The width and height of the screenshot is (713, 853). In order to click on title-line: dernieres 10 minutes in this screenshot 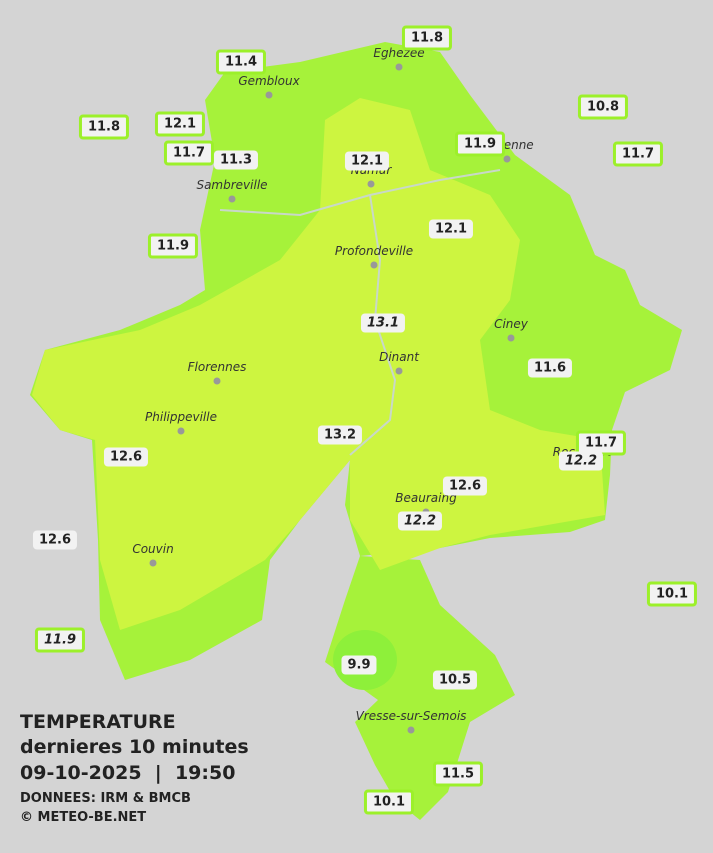, I will do `click(134, 747)`.